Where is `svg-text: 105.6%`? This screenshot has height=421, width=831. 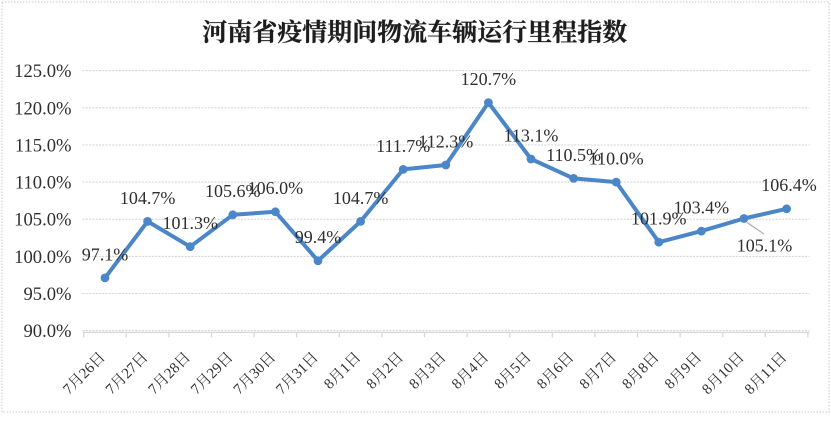 svg-text: 105.6% is located at coordinates (233, 191).